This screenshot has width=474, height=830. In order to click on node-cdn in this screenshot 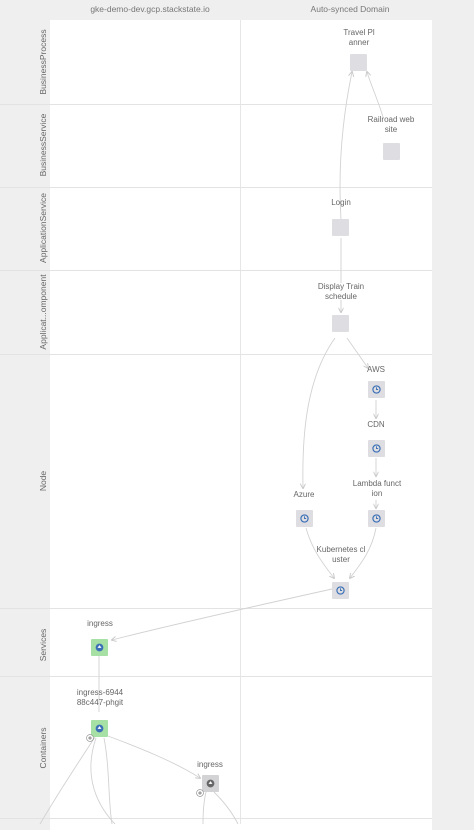, I will do `click(376, 448)`.